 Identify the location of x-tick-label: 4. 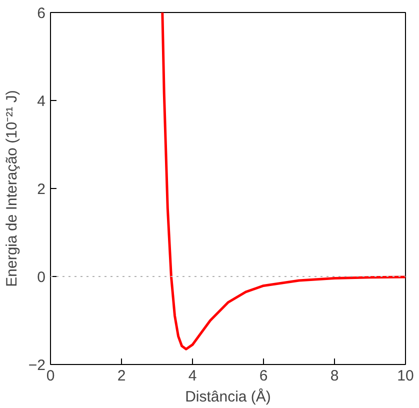
(192, 376).